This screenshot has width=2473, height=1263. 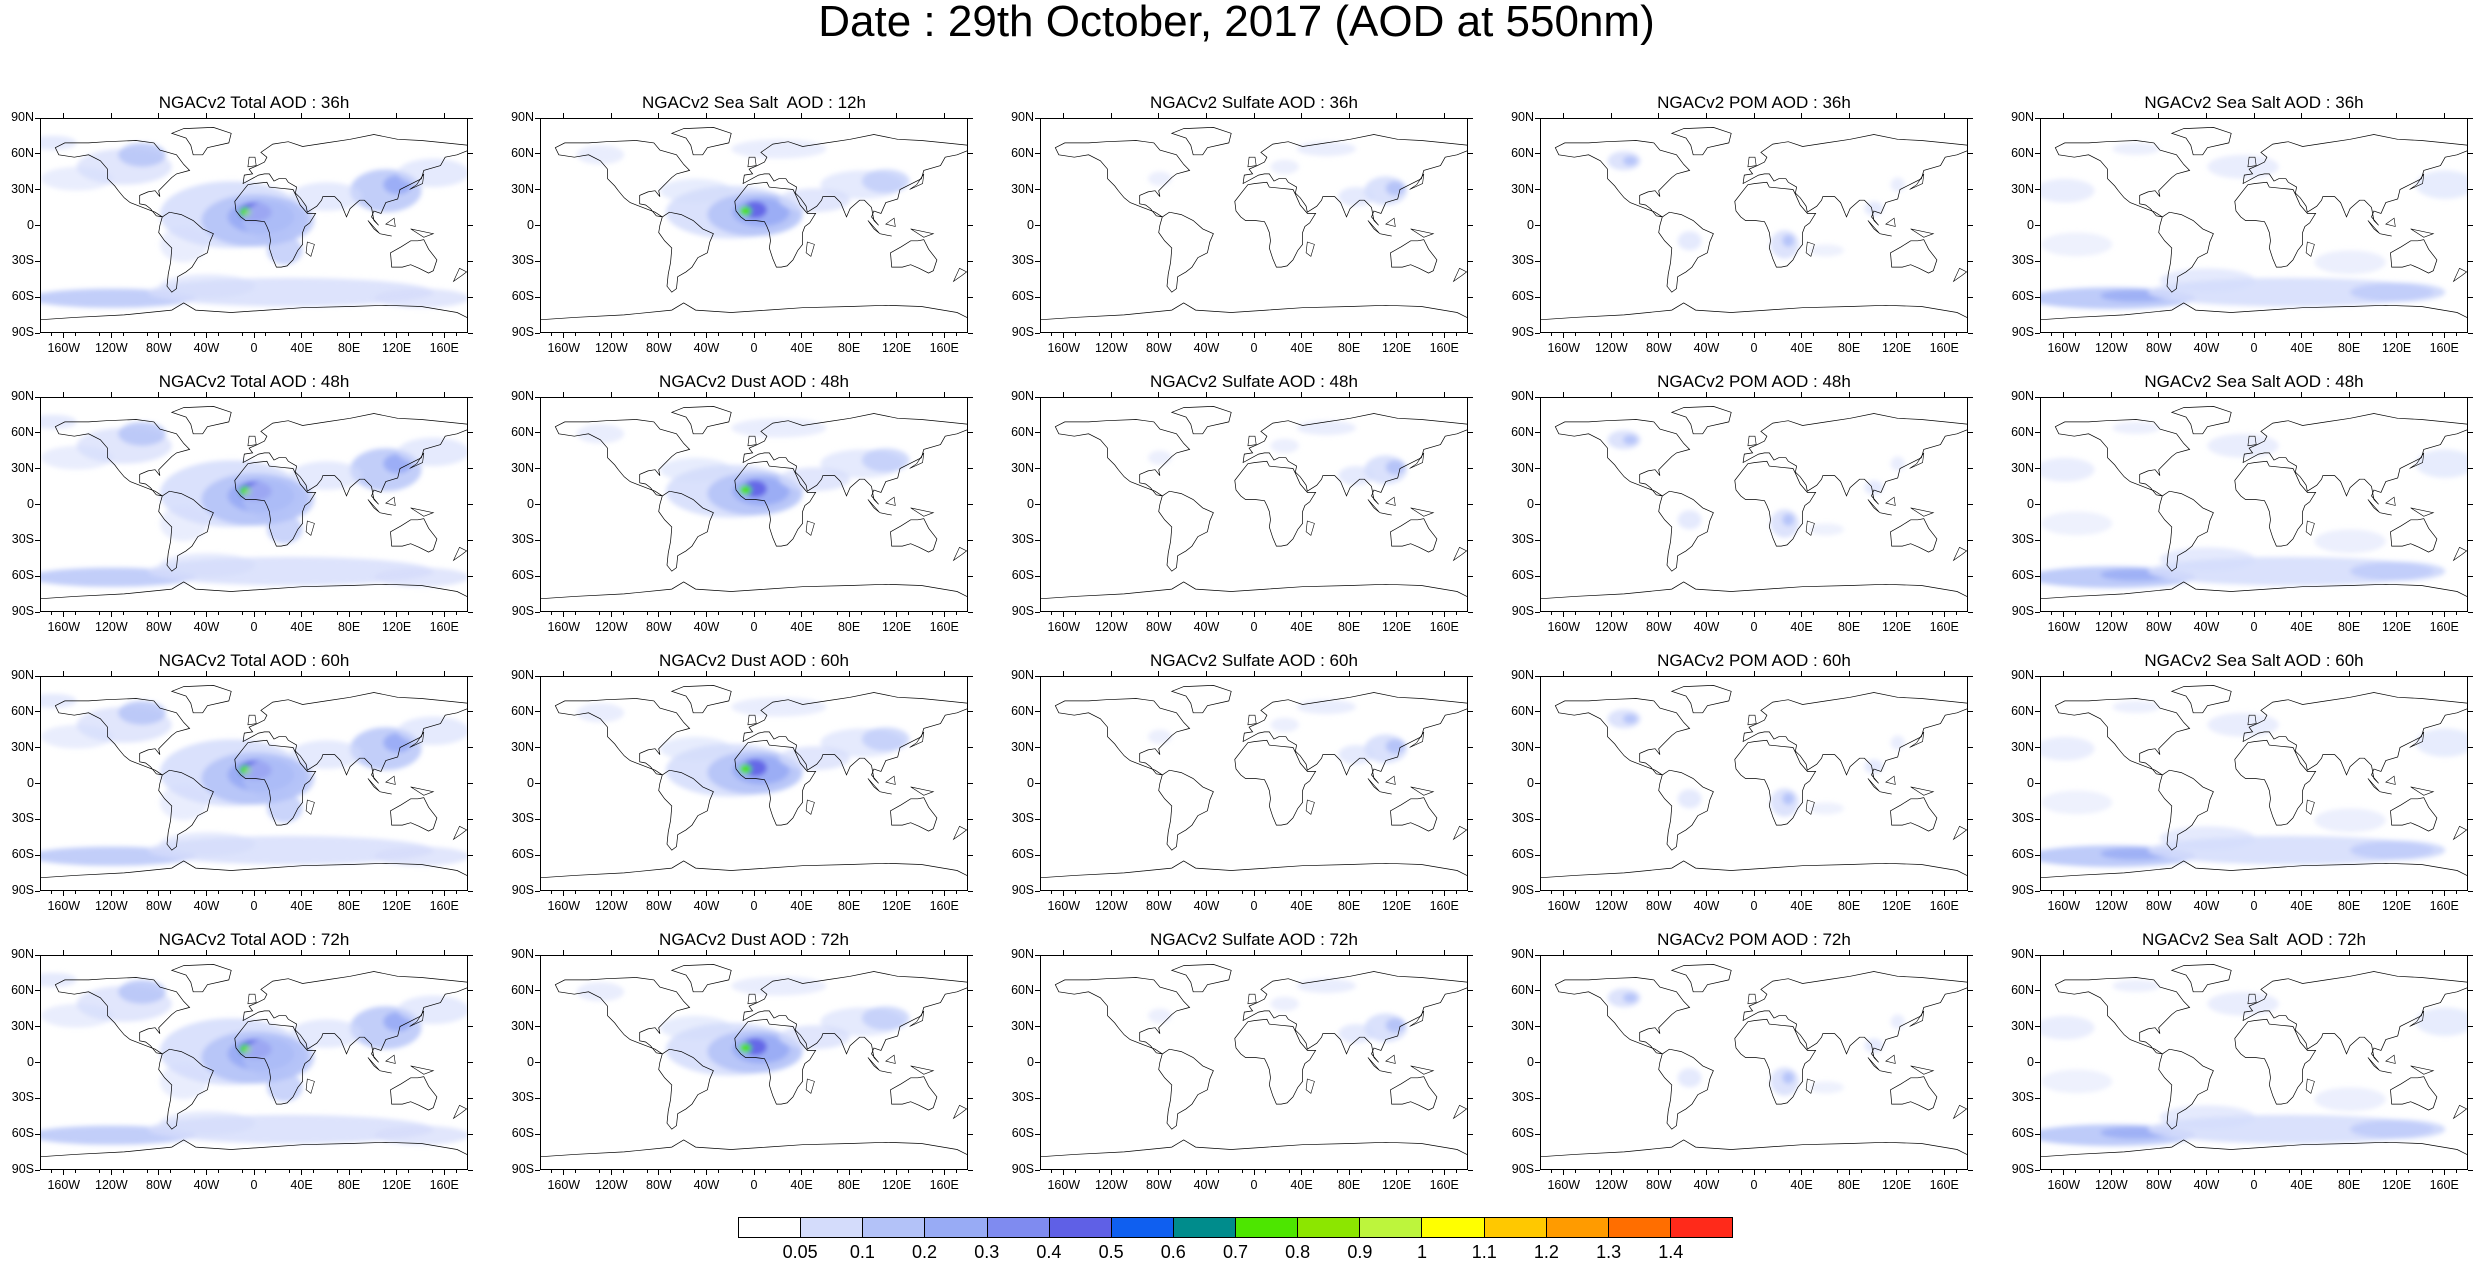 I want to click on lat-tick-label: 0, so click(x=2030, y=224).